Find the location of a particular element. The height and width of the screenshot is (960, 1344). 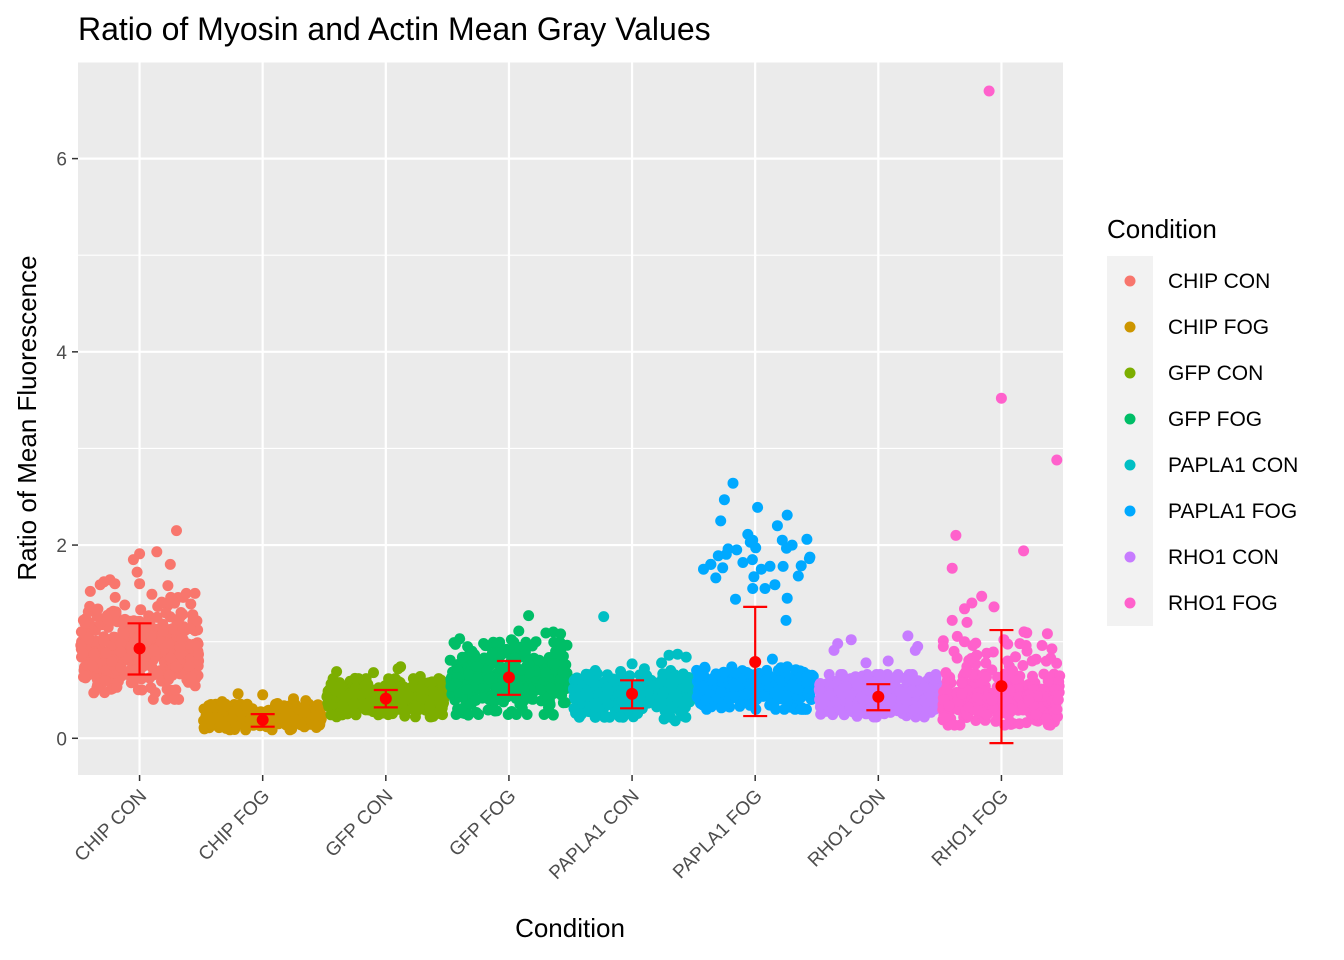

legend-label: GFP FOG is located at coordinates (1215, 419).